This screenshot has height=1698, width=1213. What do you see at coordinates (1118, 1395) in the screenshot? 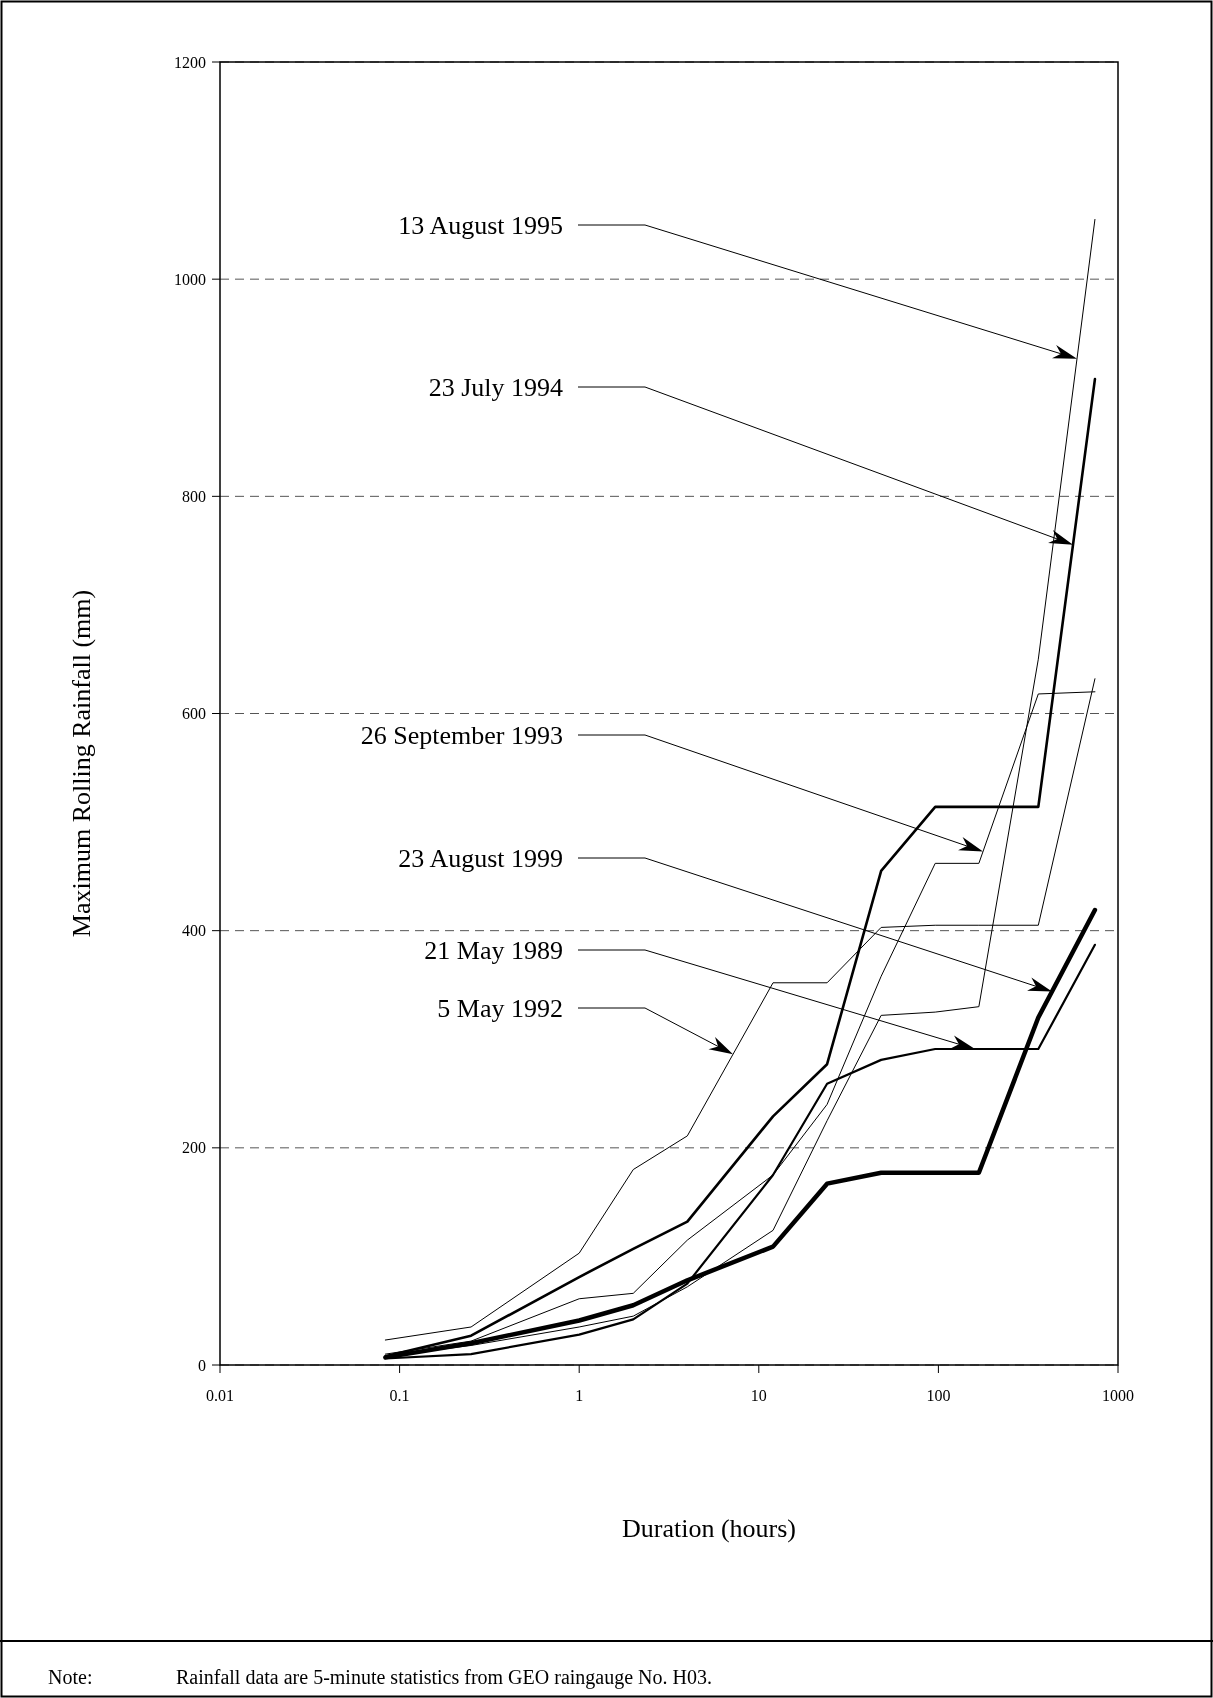
I see `x-tick-label: 1000` at bounding box center [1118, 1395].